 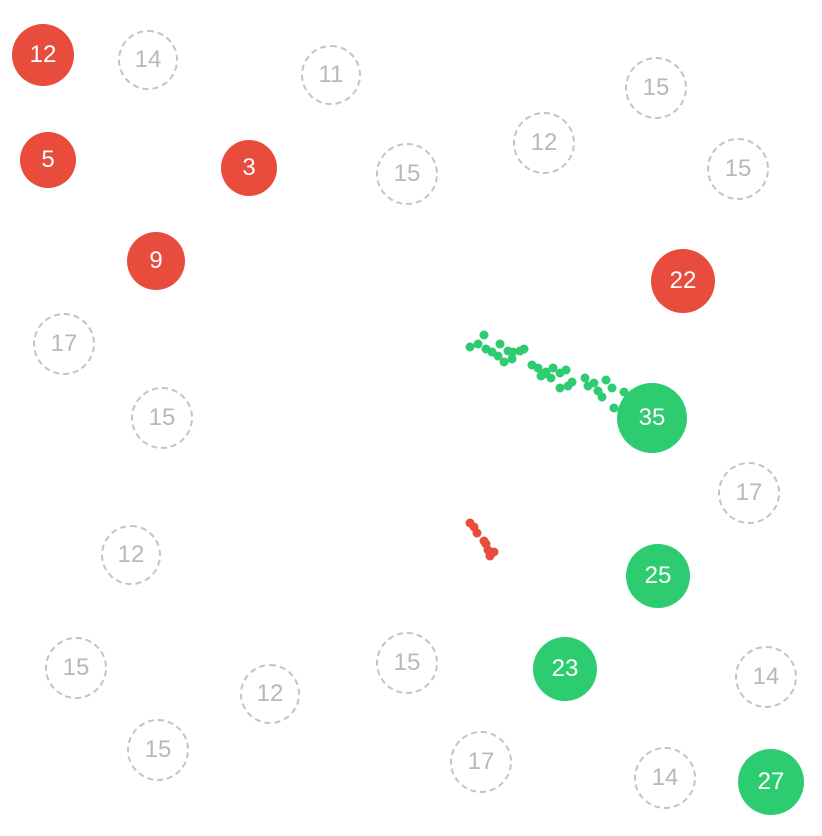 What do you see at coordinates (565, 669) in the screenshot?
I see `green-cell-23: 23` at bounding box center [565, 669].